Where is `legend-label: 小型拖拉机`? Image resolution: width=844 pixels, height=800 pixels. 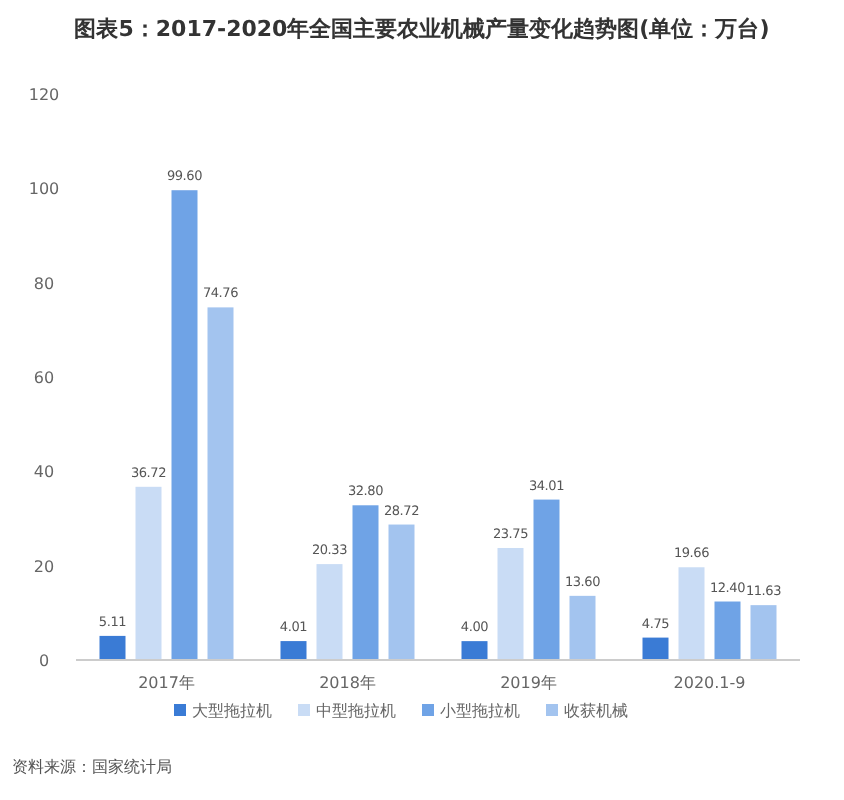
legend-label: 小型拖拉机 is located at coordinates (480, 711).